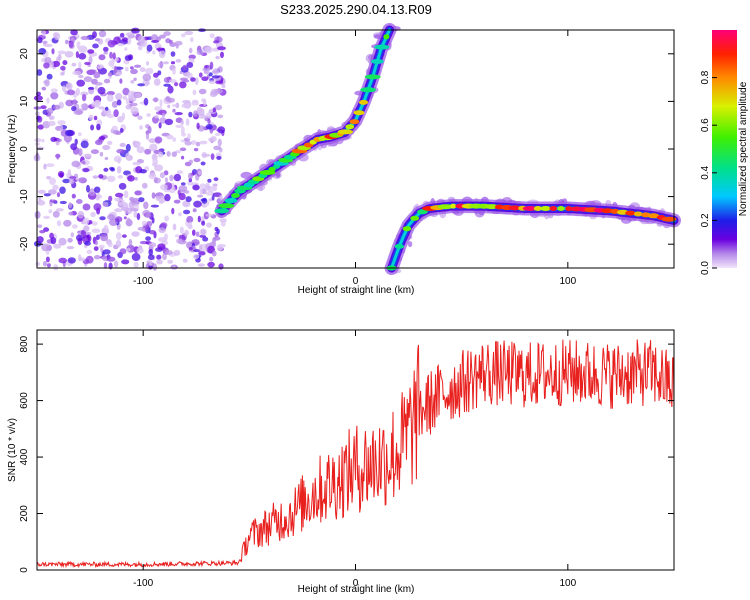 This screenshot has height=600, width=750. I want to click on snr-ytick-label: 200, so click(24, 513).